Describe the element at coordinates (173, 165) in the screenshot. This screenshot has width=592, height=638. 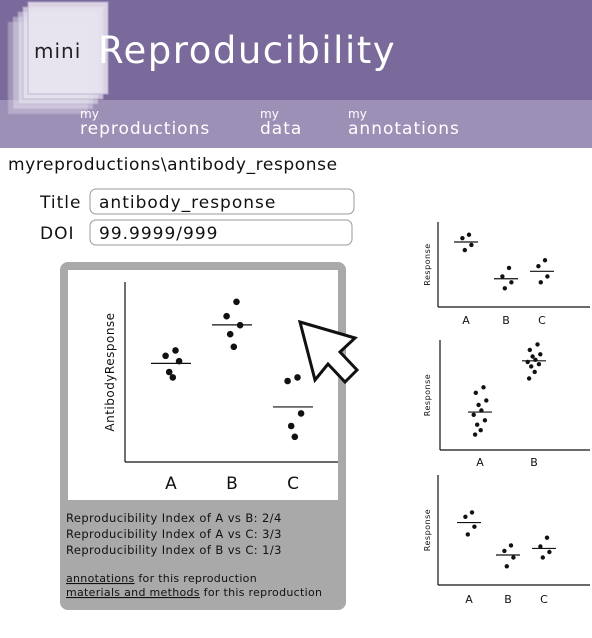
I see `breadcrumb: myreproductions\antibody_response` at that location.